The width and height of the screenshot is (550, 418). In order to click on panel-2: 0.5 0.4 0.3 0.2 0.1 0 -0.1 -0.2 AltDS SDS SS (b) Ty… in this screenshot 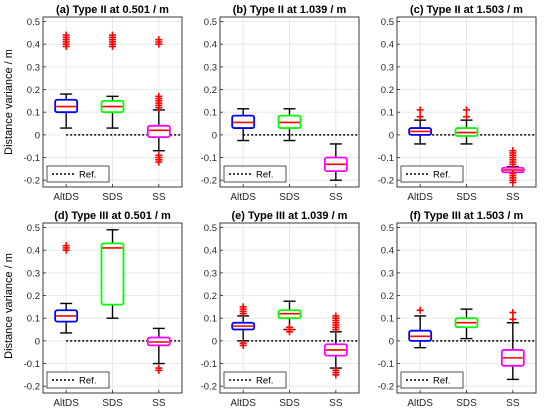, I will do `click(280, 103)`.